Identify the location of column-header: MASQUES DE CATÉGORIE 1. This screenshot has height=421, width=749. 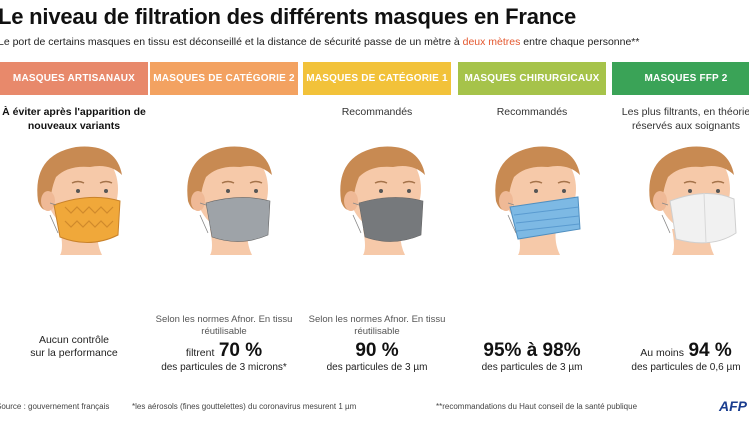
(377, 78).